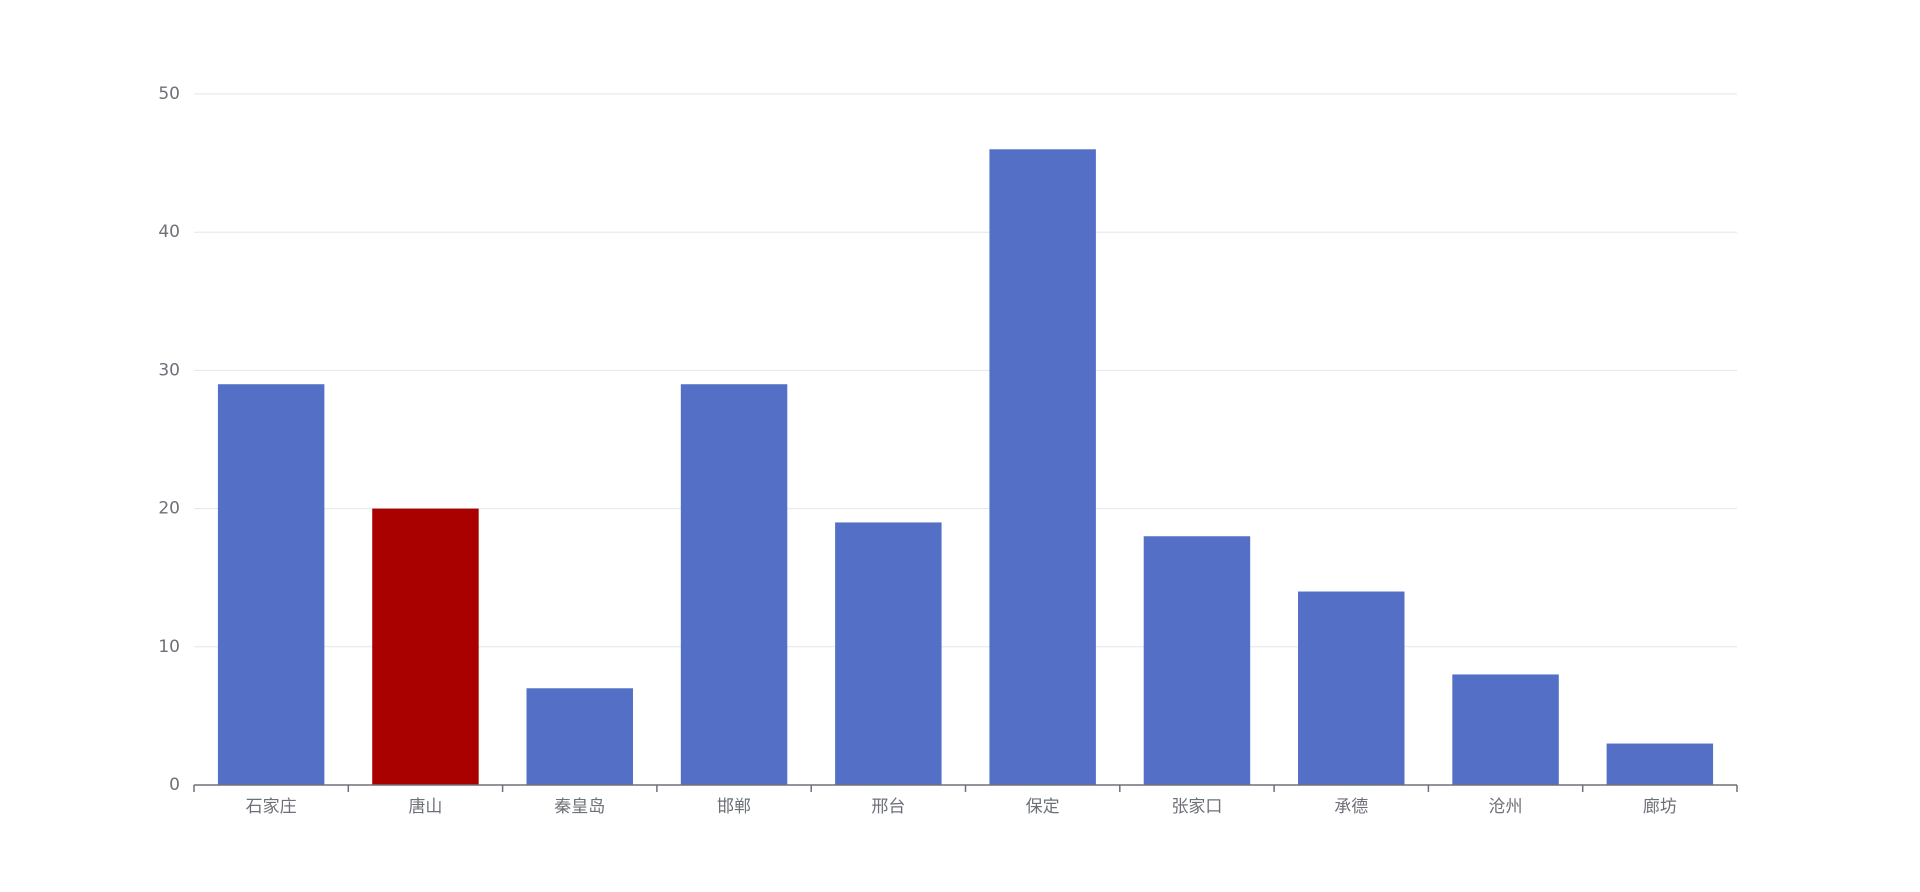 Image resolution: width=1920 pixels, height=892 pixels. I want to click on x-tick-label: 邯郸, so click(734, 807).